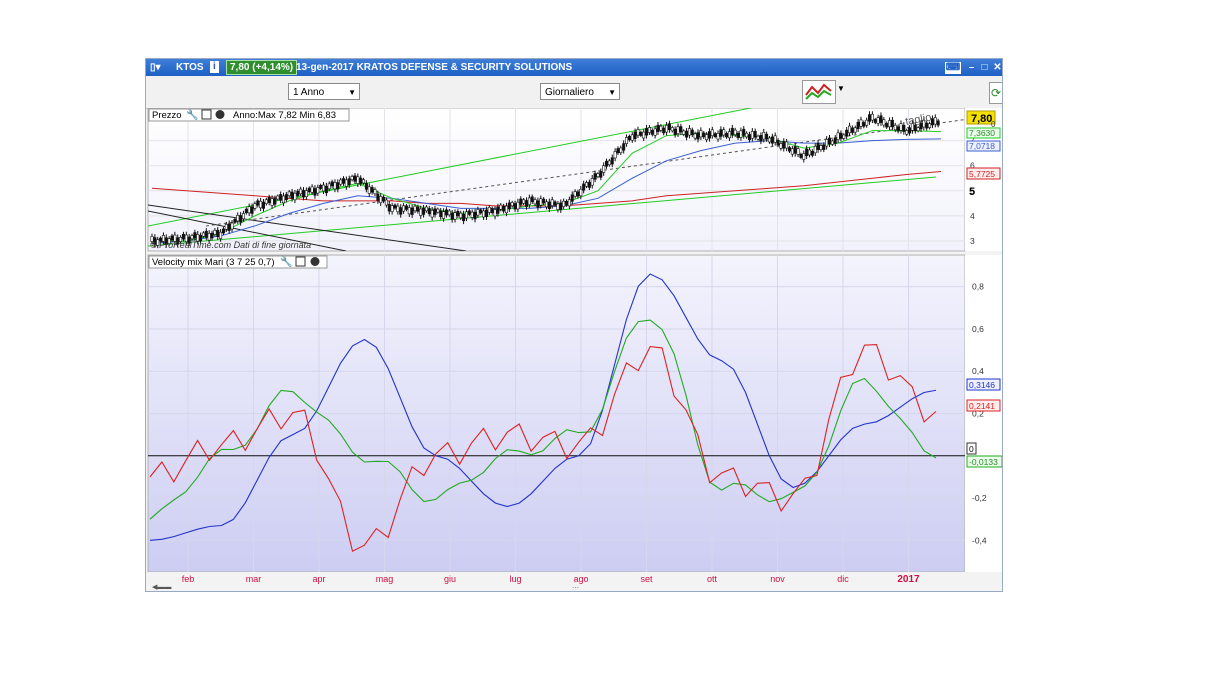 The height and width of the screenshot is (692, 1230). What do you see at coordinates (971, 448) in the screenshot?
I see `zero-badge` at bounding box center [971, 448].